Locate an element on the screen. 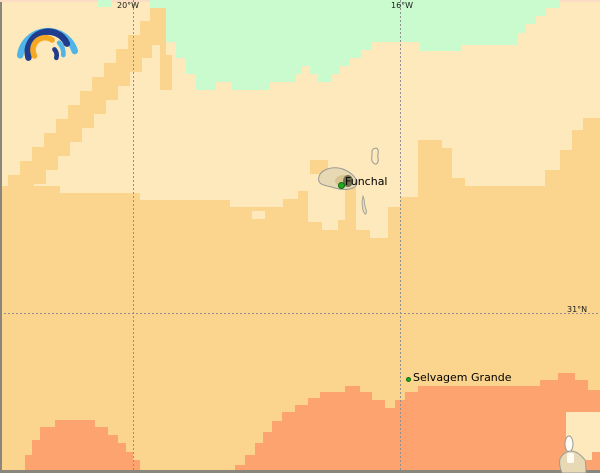  island-madeira-peak-patch is located at coordinates (348, 181).